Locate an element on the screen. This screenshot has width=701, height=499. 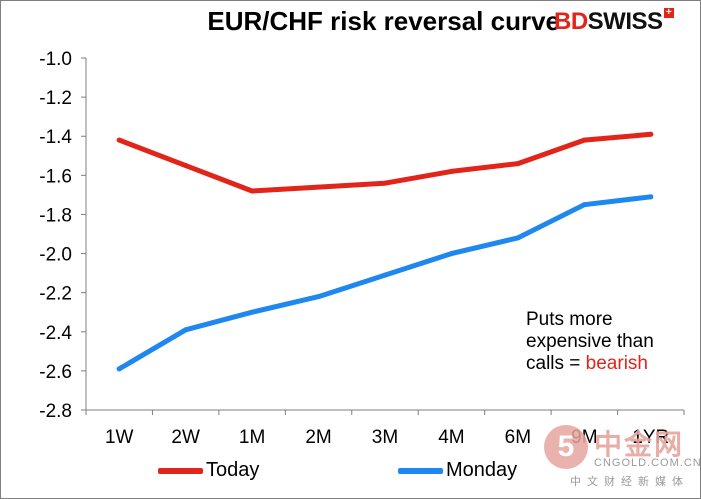
legend-swatch-monday is located at coordinates (420, 470).